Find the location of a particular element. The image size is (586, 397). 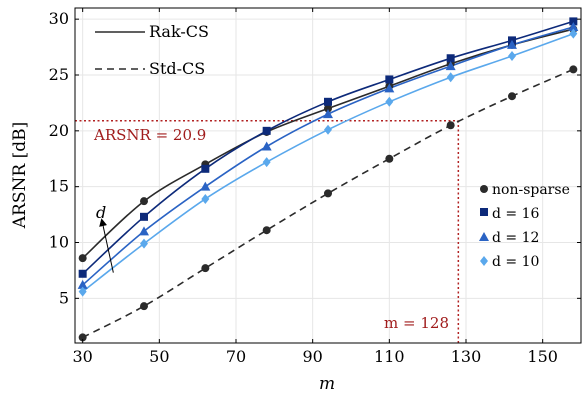

x-tick-label-30: 30 is located at coordinates (82, 356).